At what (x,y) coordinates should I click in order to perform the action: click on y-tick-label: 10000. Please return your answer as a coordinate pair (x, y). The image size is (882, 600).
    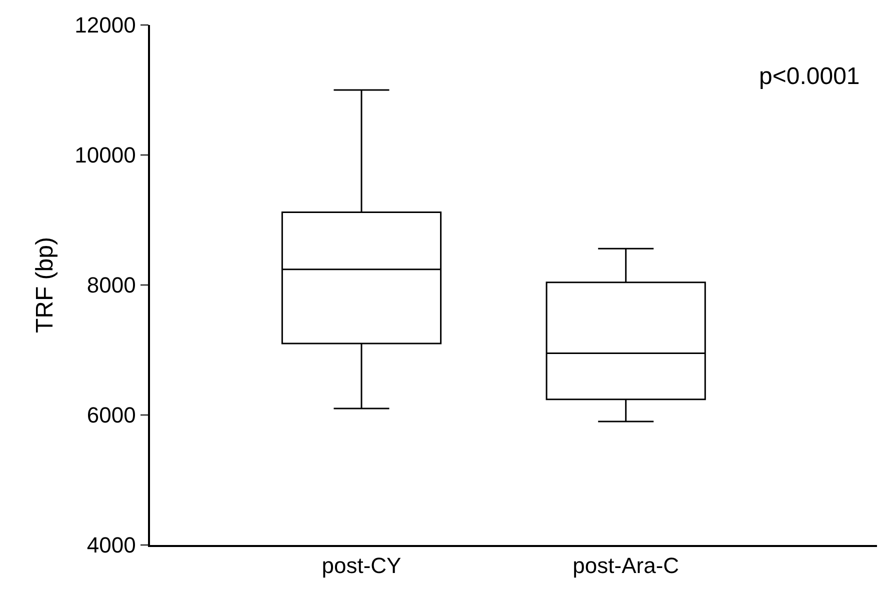
    Looking at the image, I should click on (105, 155).